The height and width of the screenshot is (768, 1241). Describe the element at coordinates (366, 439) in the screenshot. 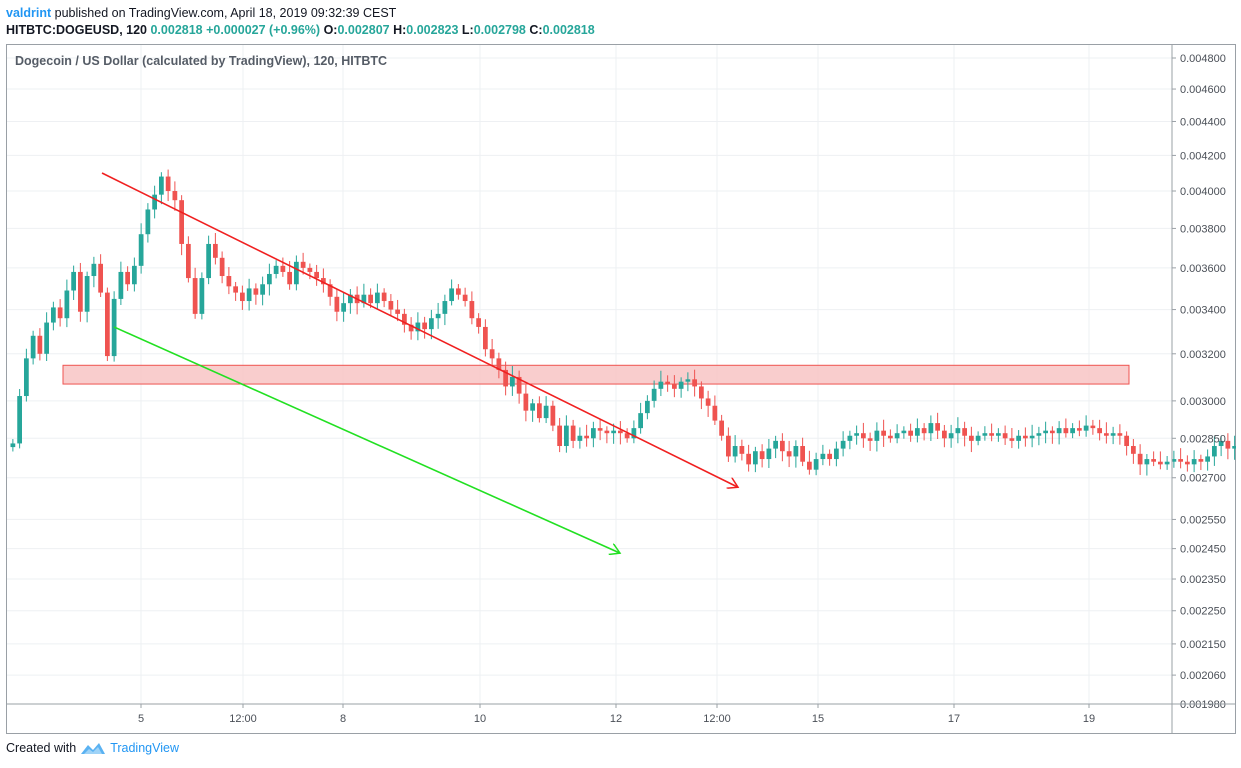

I see `green-trendline` at that location.